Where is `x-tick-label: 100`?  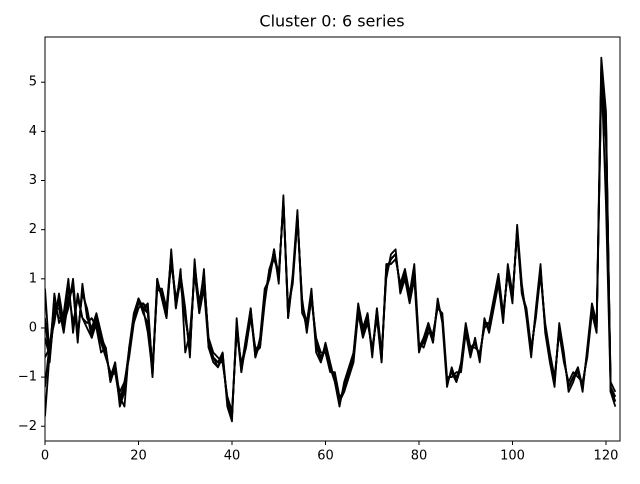
x-tick-label: 100 is located at coordinates (512, 456).